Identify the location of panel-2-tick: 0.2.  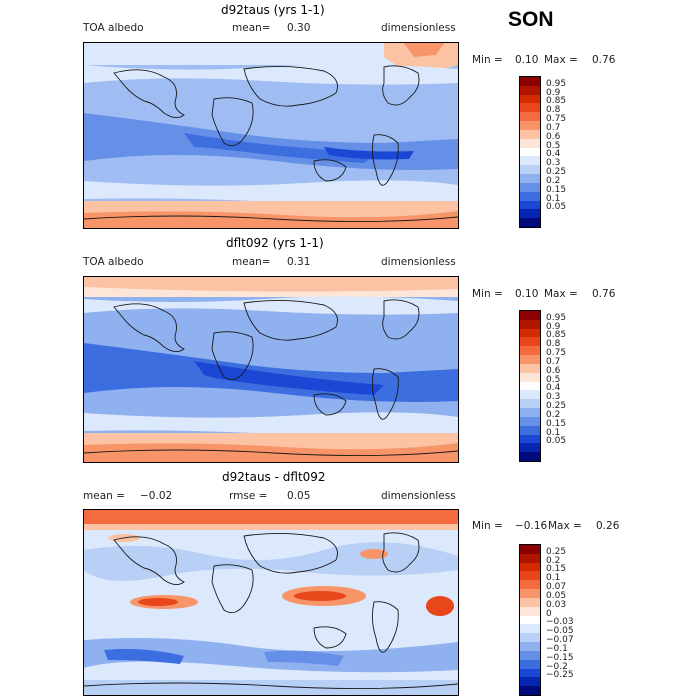
(553, 414).